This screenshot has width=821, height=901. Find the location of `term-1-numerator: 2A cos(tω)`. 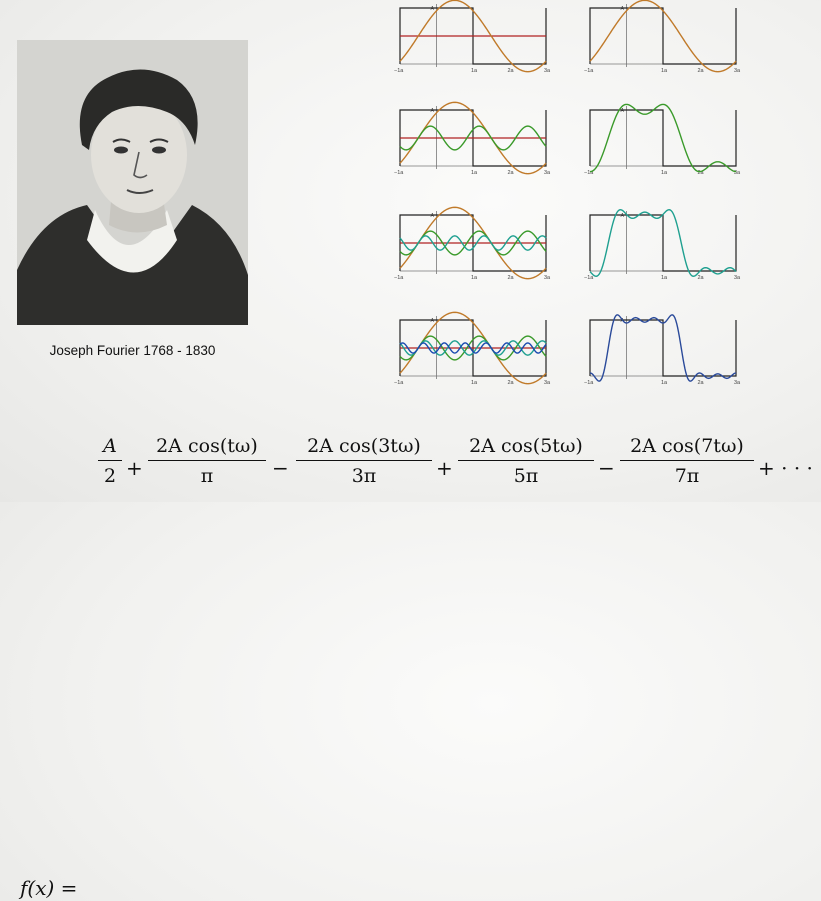

term-1-numerator: 2A cos(tω) is located at coordinates (207, 446).